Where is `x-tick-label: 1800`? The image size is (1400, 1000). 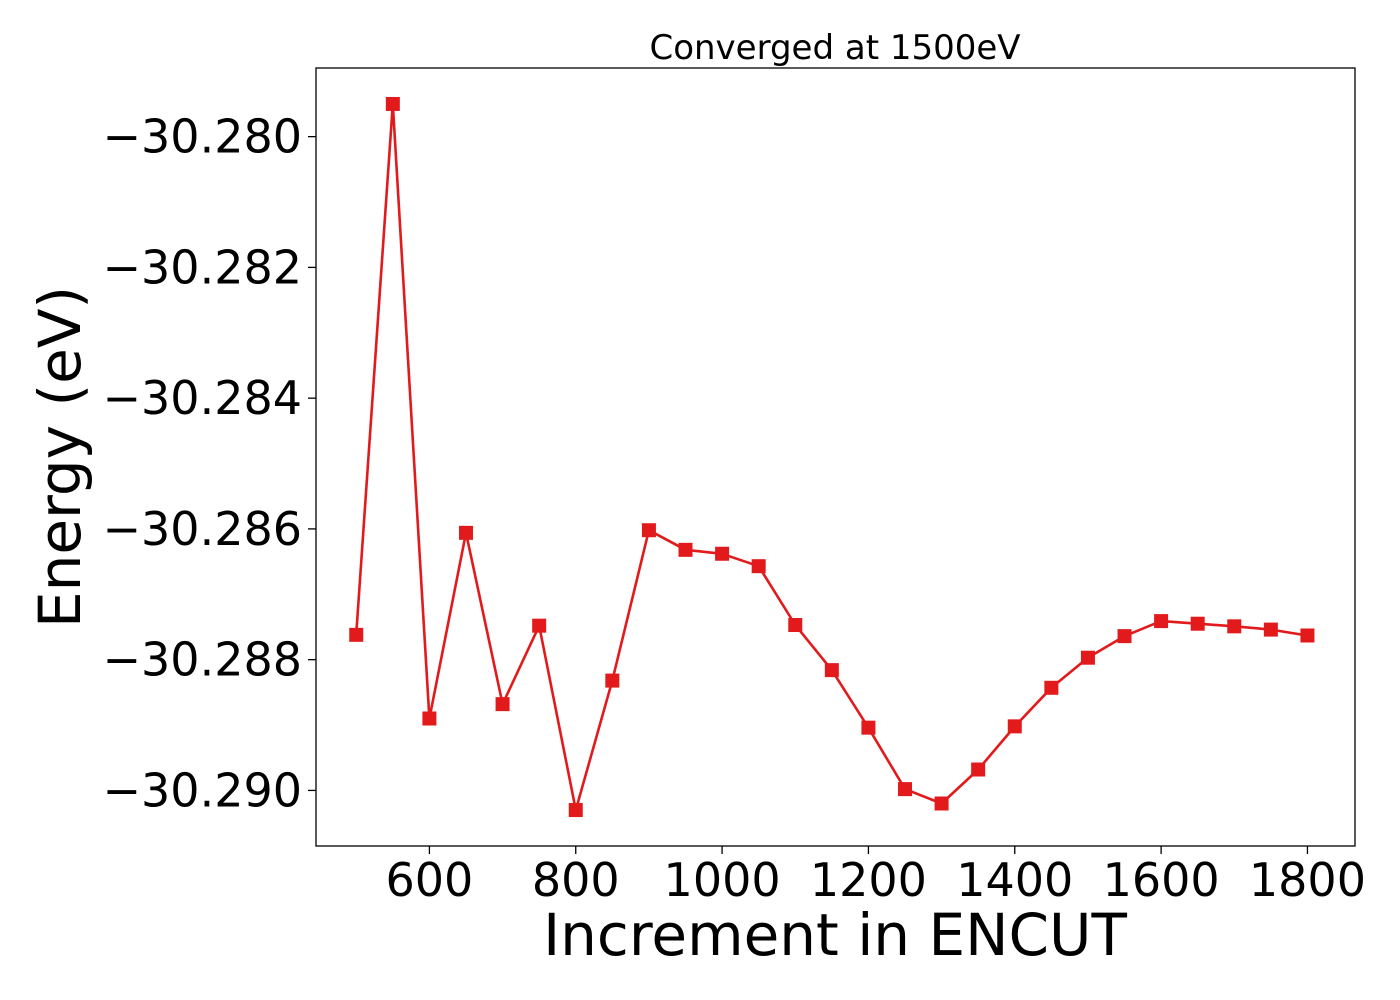 x-tick-label: 1800 is located at coordinates (1307, 880).